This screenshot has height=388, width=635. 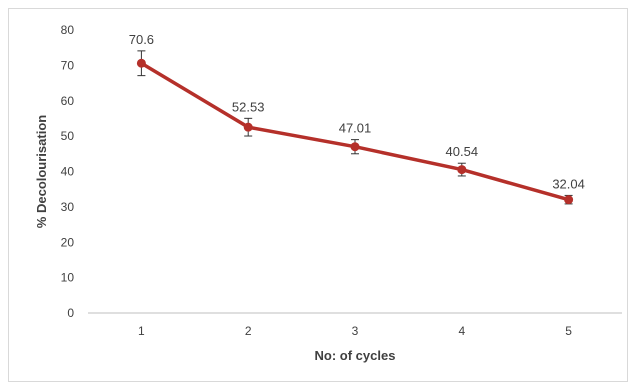 I want to click on y-tick-label: 0, so click(x=70, y=313).